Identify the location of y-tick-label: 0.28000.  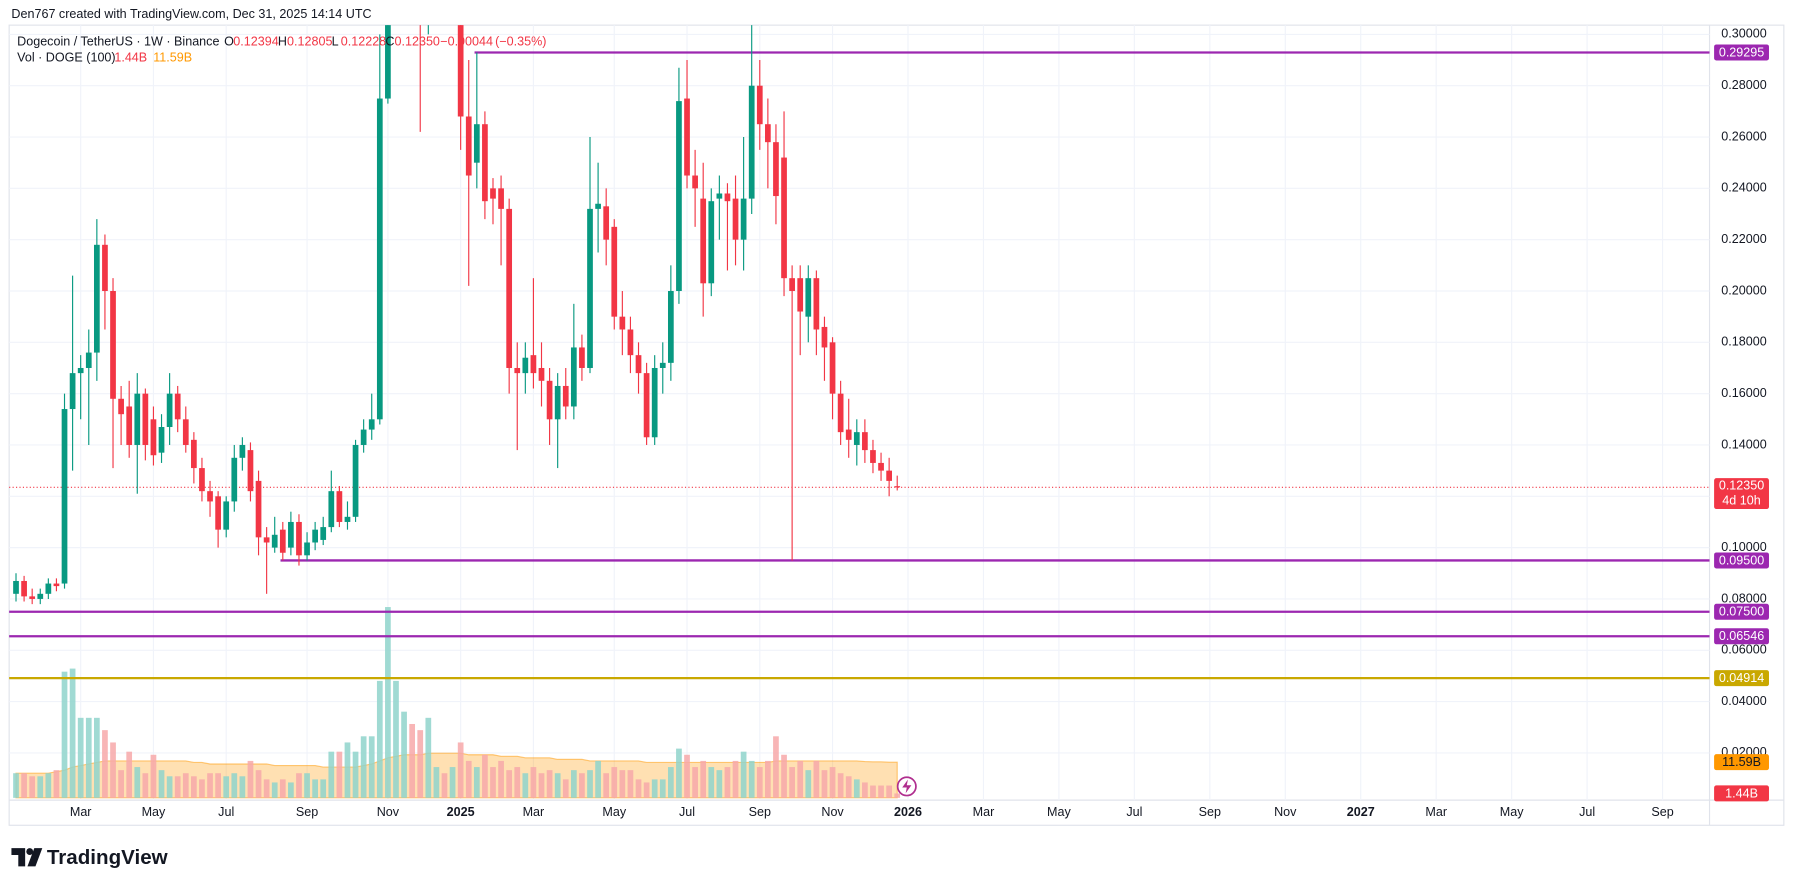
(1743, 85).